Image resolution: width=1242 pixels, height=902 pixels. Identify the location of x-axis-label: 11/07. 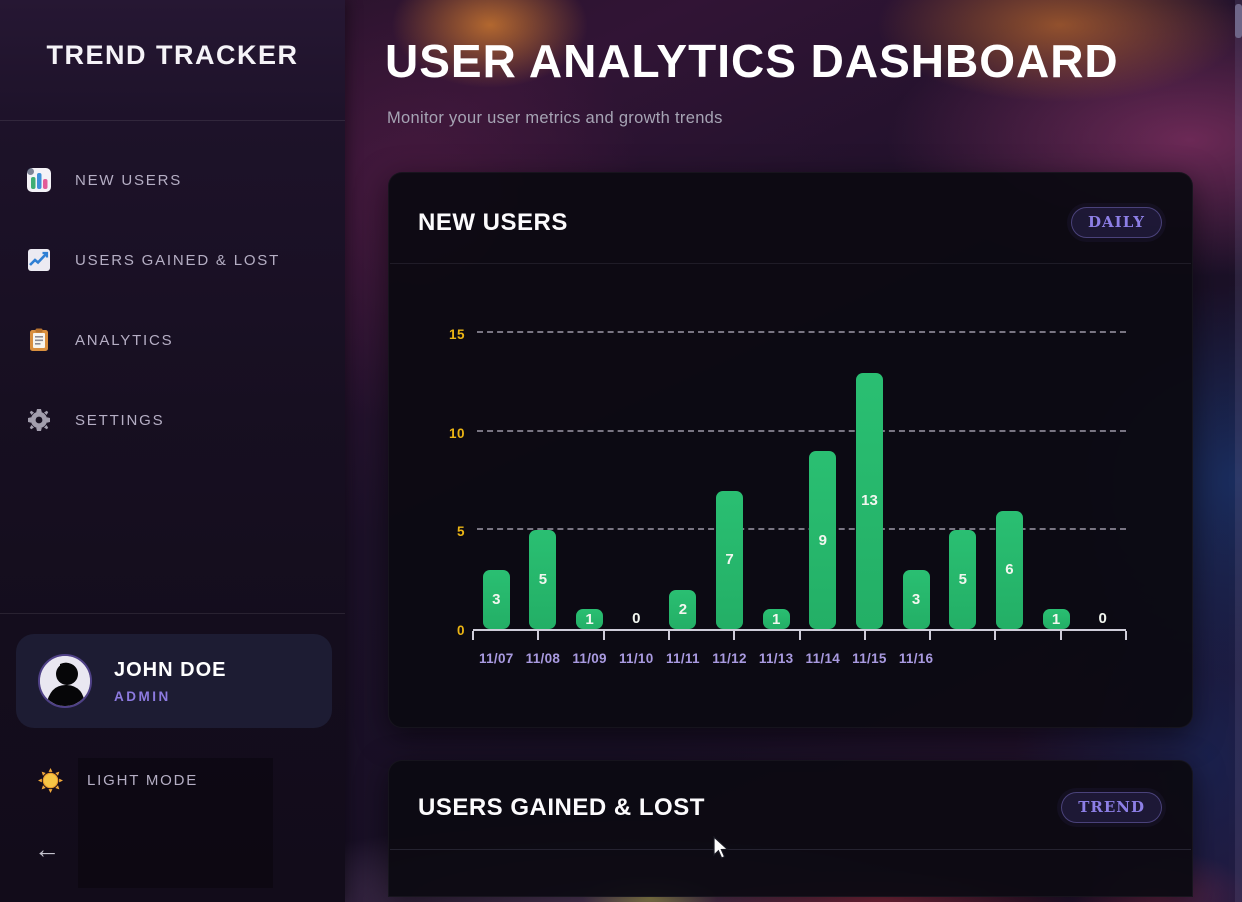
(496, 658).